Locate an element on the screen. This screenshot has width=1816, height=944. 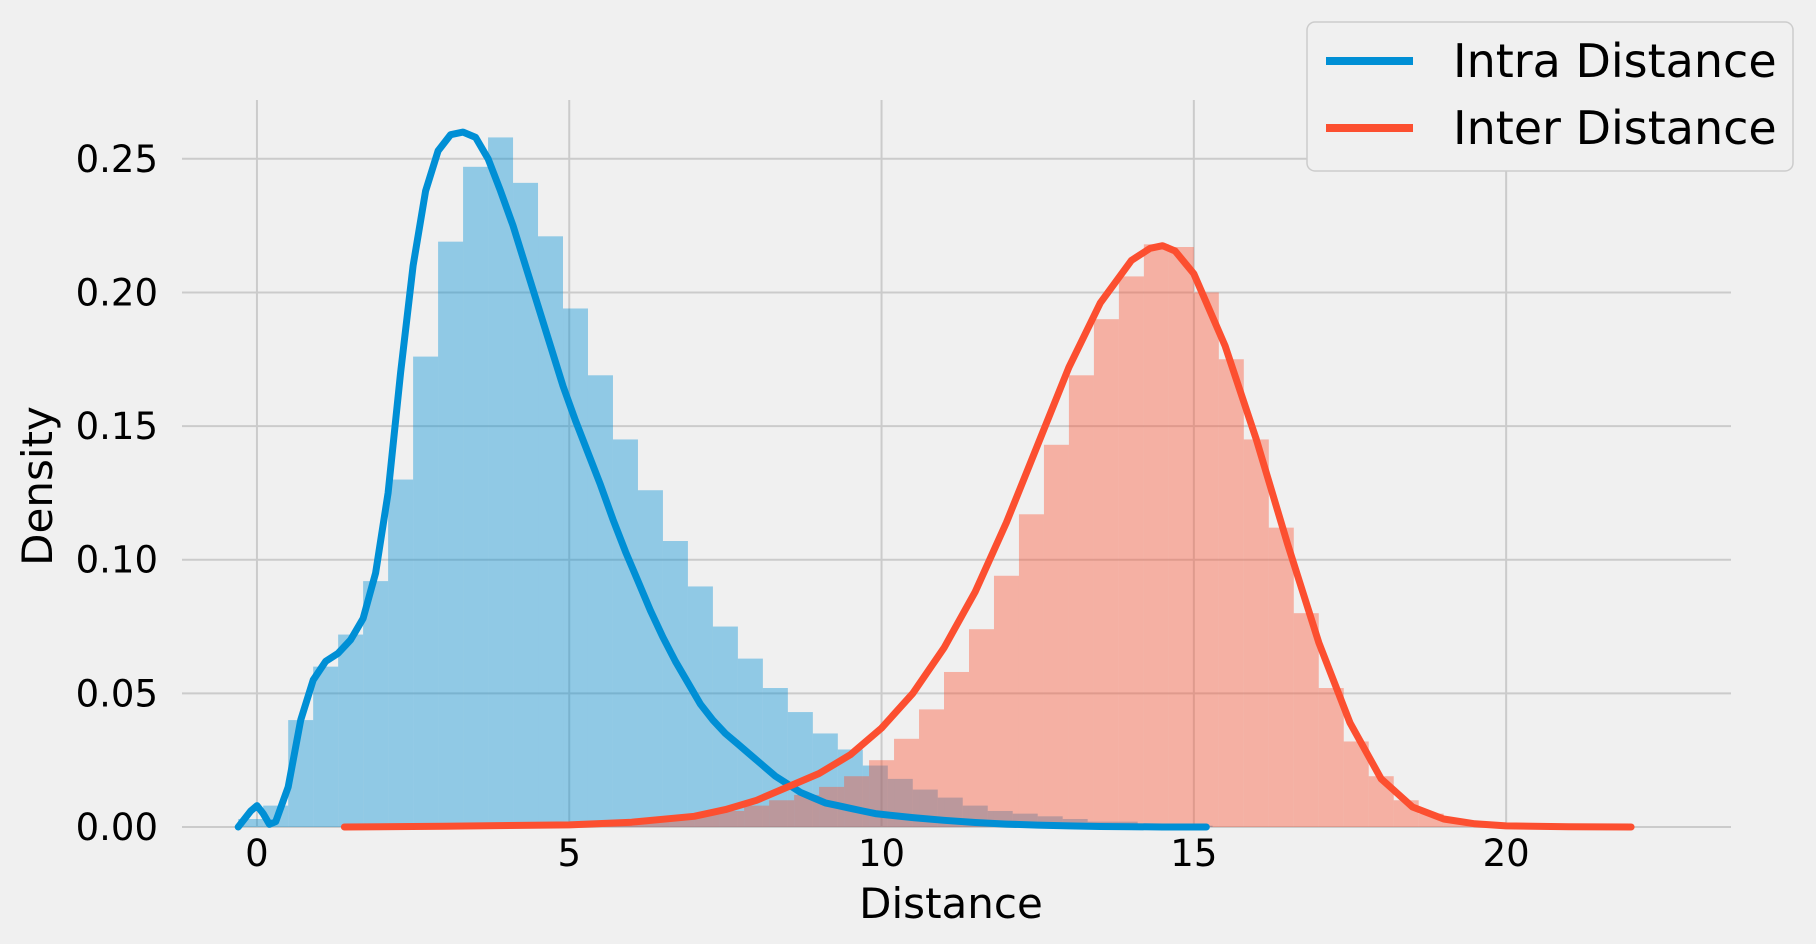
y-tick-label: 0.10 is located at coordinates (117, 560).